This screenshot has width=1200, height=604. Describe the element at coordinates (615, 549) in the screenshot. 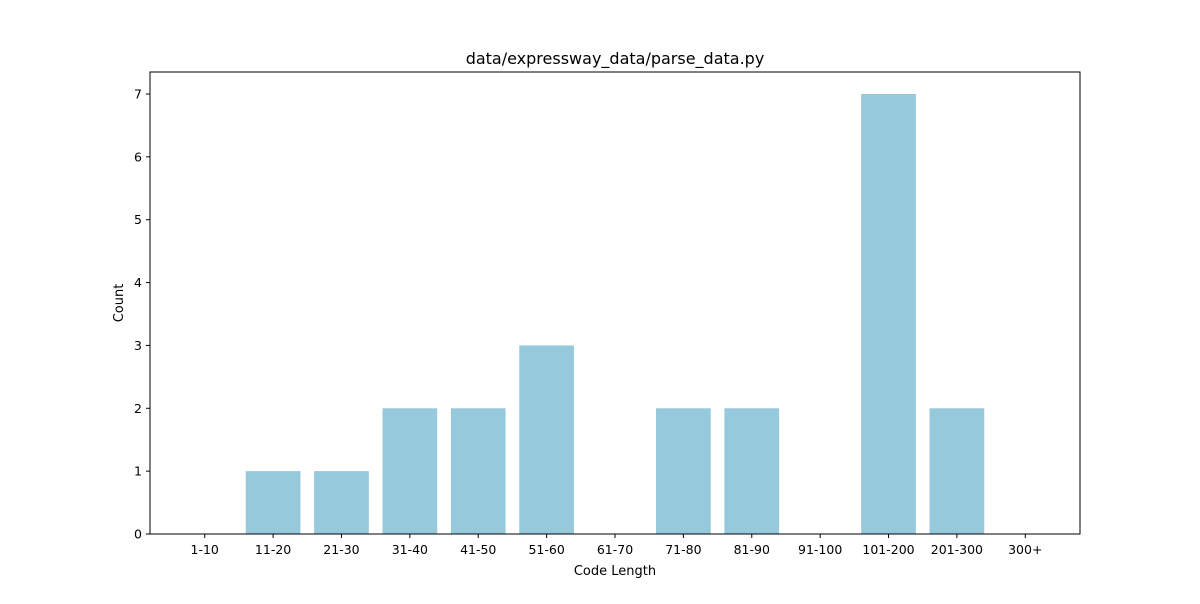

I see `x-tick-label: 61-70` at that location.